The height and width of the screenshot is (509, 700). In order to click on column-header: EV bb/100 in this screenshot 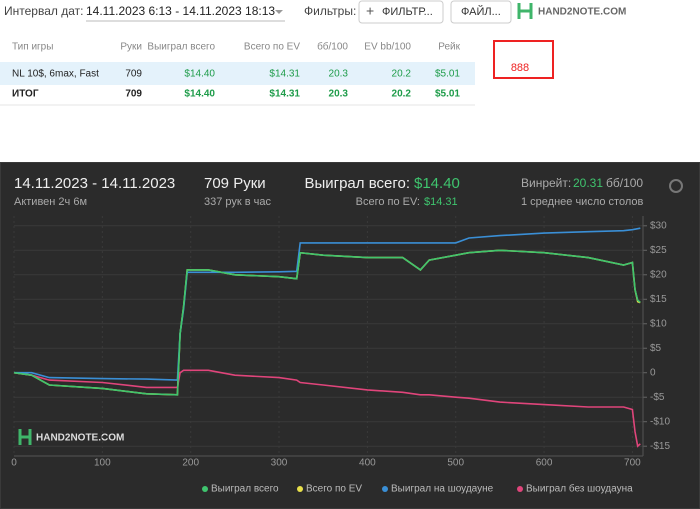, I will do `click(387, 47)`.